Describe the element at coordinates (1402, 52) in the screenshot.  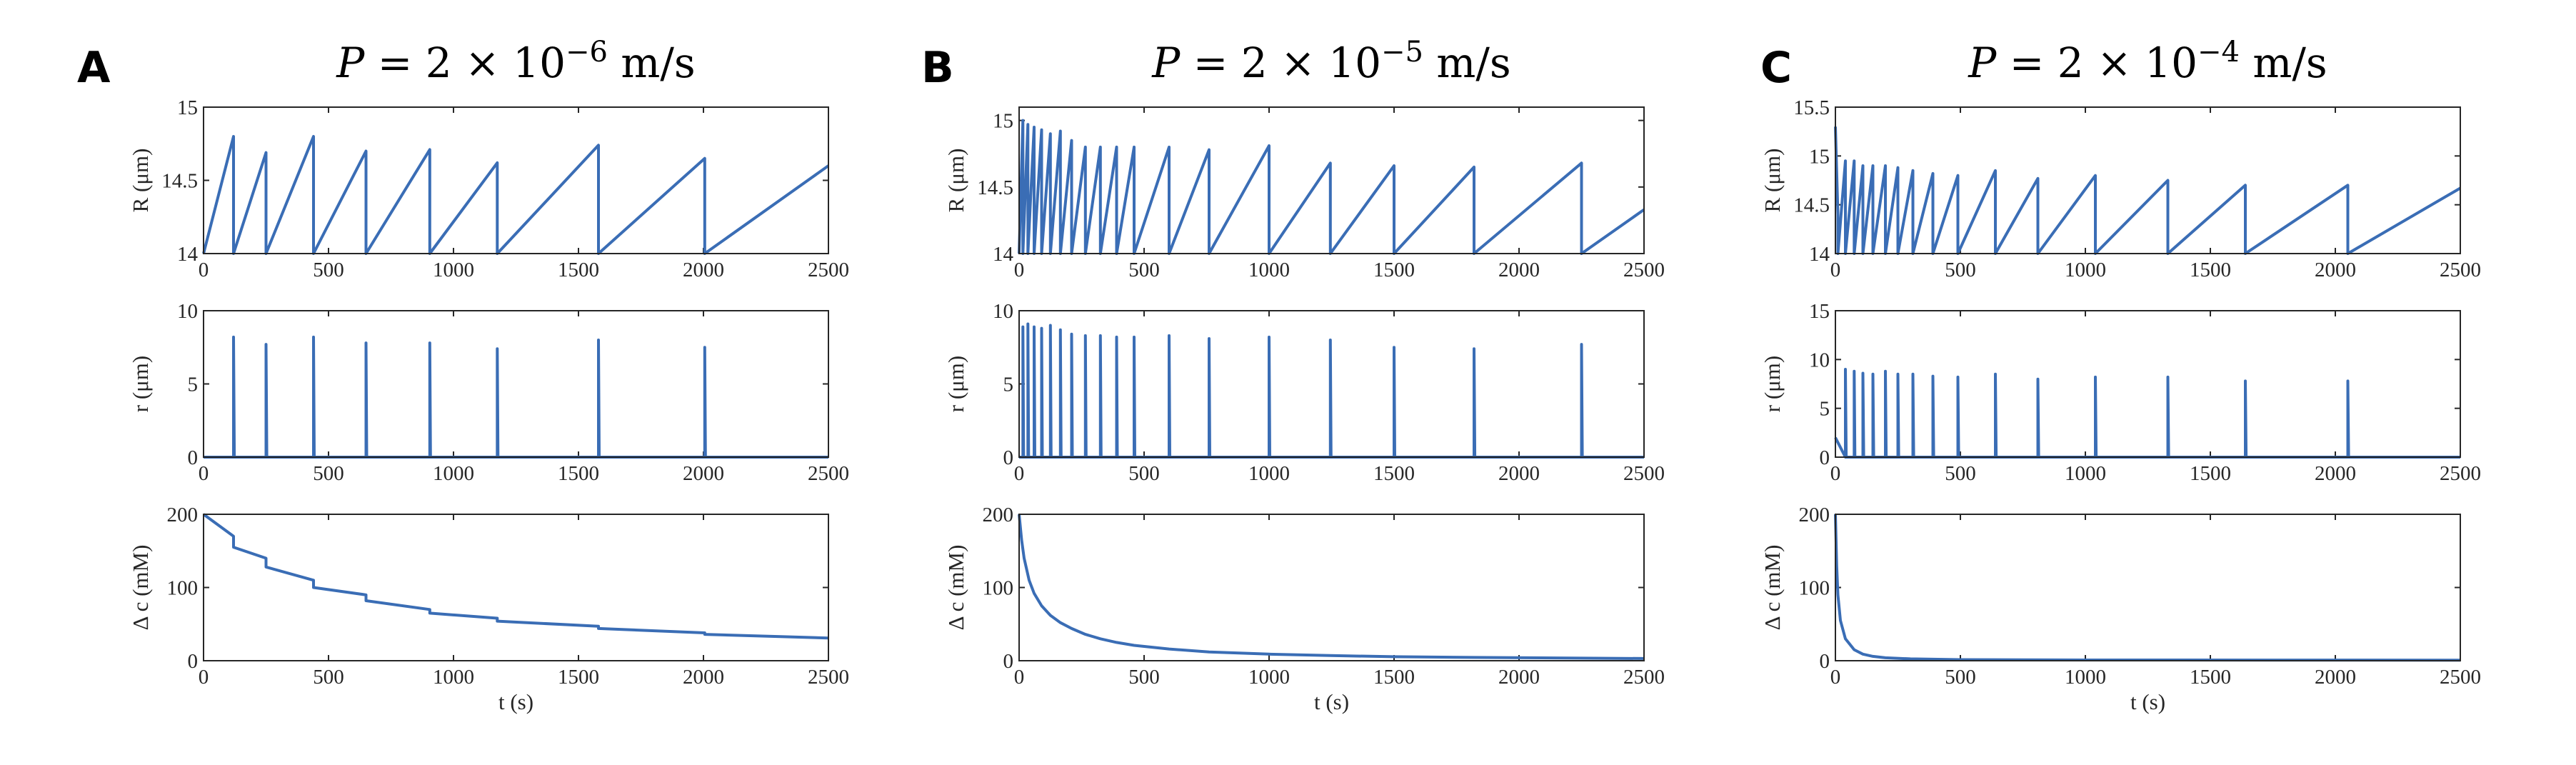
I see `title-exponent: −5` at that location.